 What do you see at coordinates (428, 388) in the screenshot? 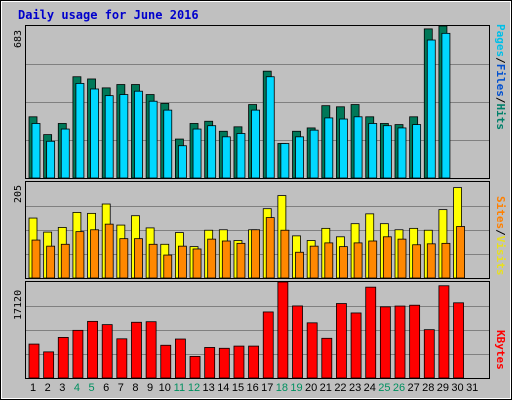
I see `day-label: 28` at bounding box center [428, 388].